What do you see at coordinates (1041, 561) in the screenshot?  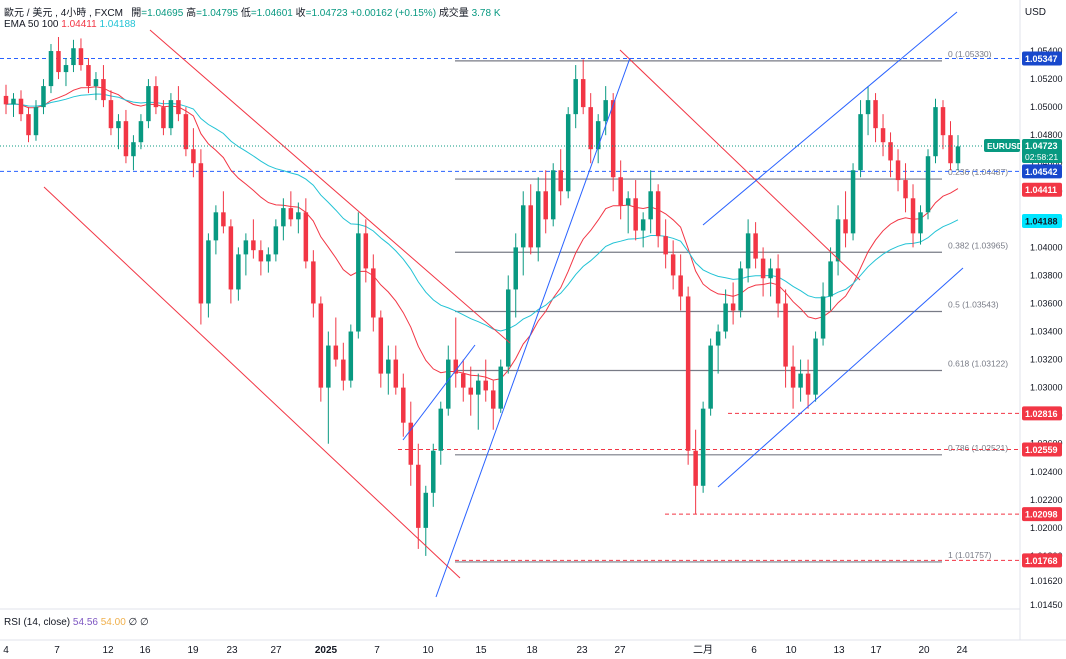 I see `price-tag: 1.01768` at bounding box center [1041, 561].